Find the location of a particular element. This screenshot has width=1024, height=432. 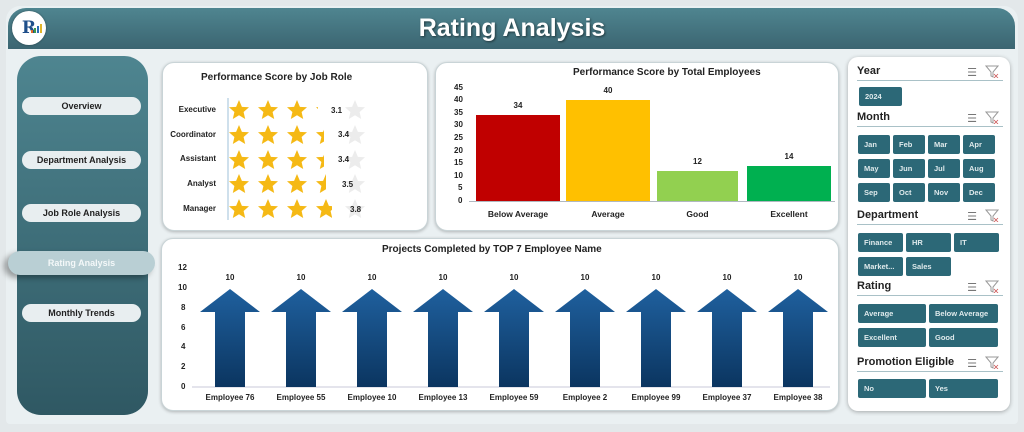

y-tick: 0 is located at coordinates (183, 386).